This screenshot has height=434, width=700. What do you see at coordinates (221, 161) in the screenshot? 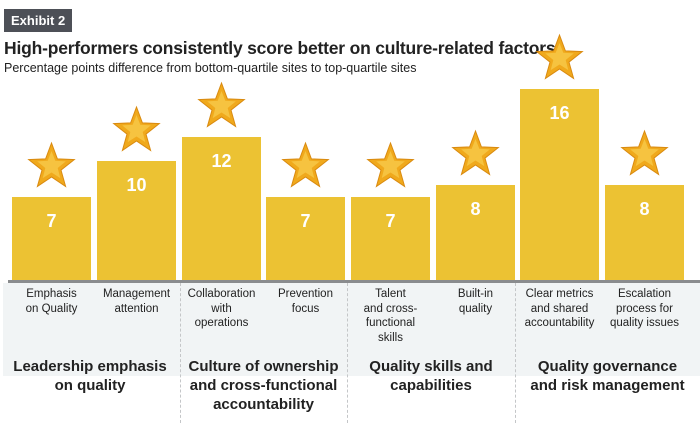
I see `data-label: 12` at bounding box center [221, 161].